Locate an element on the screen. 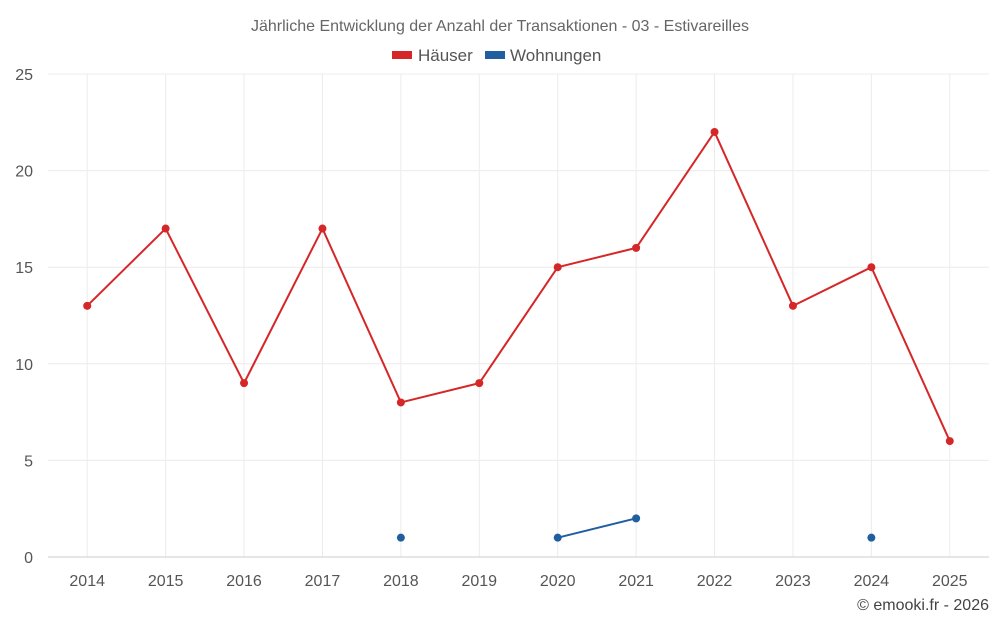 The width and height of the screenshot is (1000, 625). y-tick-label: 0 is located at coordinates (28, 558).